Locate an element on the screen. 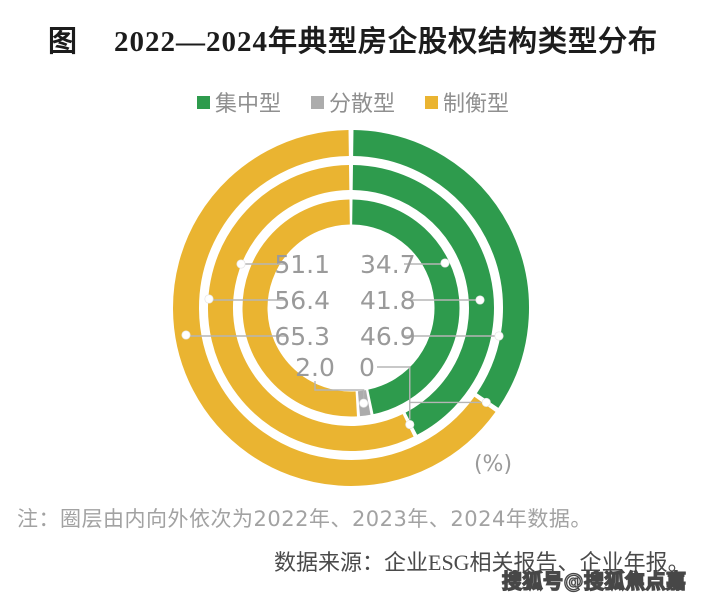  legend-item-dispersed: 分散型 is located at coordinates (352, 102).